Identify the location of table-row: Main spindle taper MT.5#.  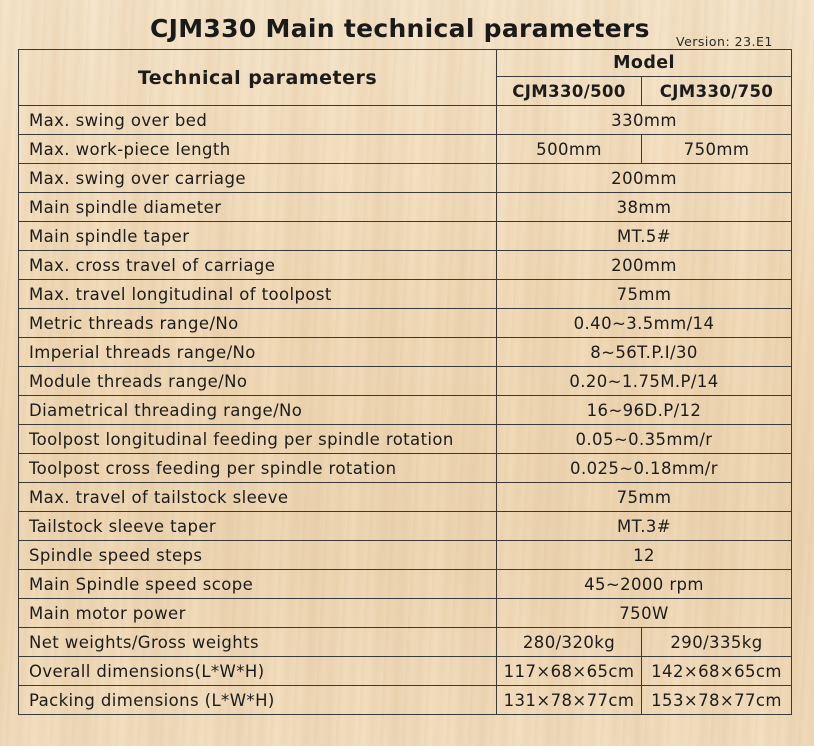
(405, 236).